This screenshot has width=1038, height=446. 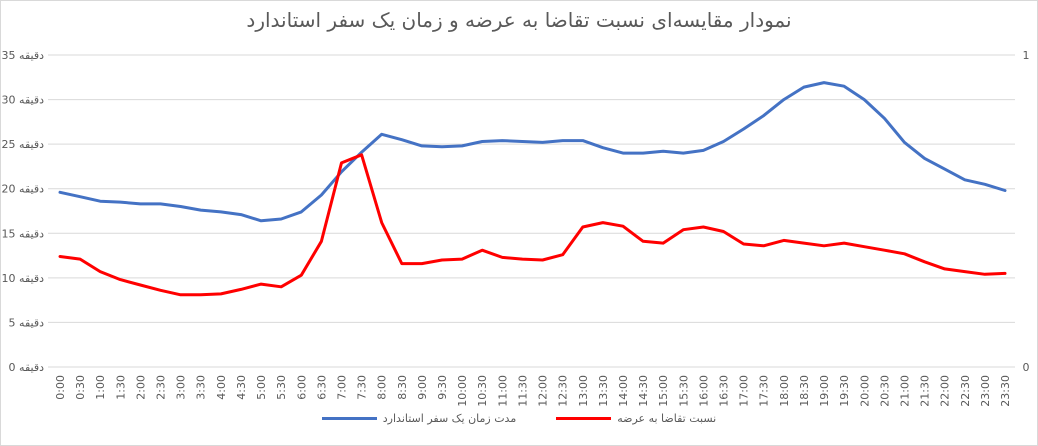 I want to click on x-tick-label: 8:30, so click(x=402, y=387).